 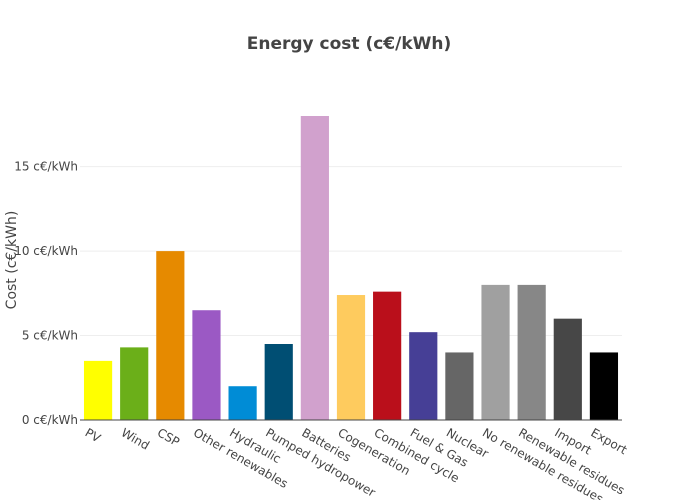 I want to click on y-tick-label: 5 c€/kWh, so click(x=50, y=336).